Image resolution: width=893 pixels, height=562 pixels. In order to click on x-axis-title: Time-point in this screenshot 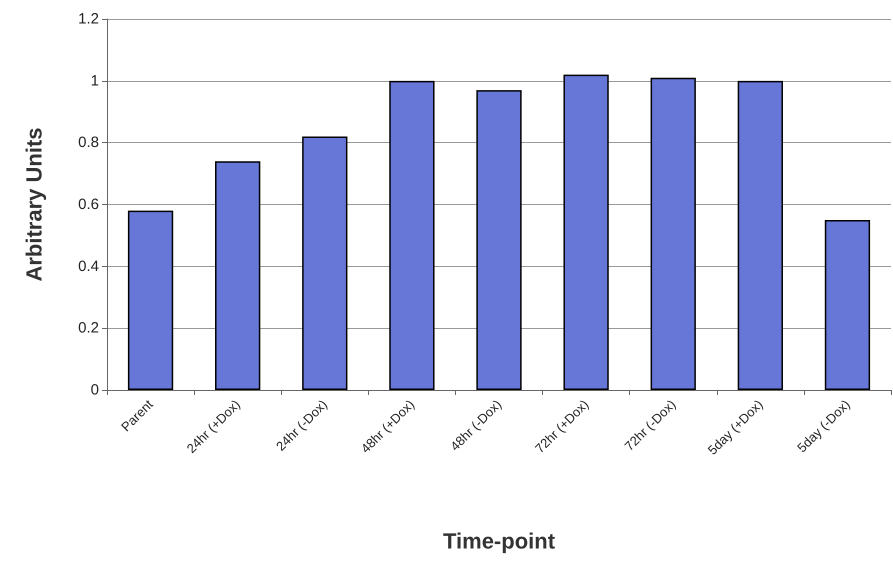, I will do `click(499, 541)`.